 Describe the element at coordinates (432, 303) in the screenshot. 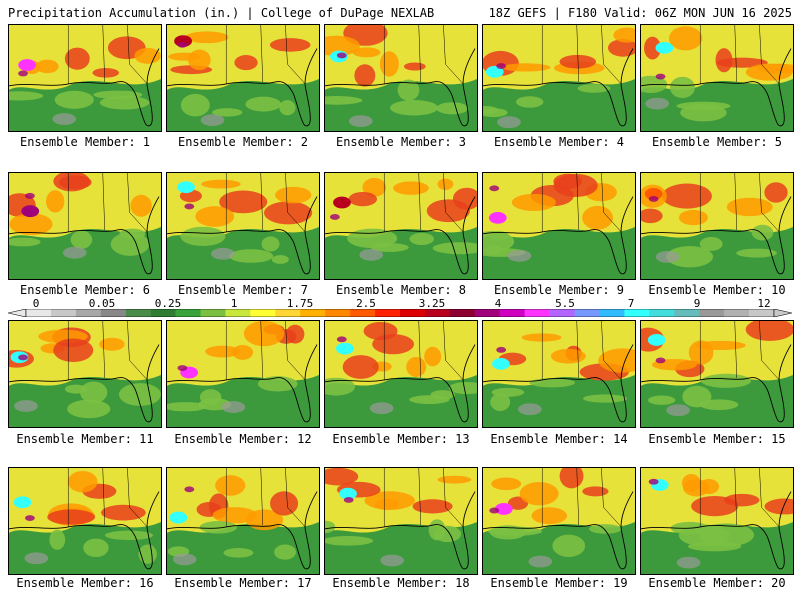

I see `colorbar-tick-label: 3.25` at that location.